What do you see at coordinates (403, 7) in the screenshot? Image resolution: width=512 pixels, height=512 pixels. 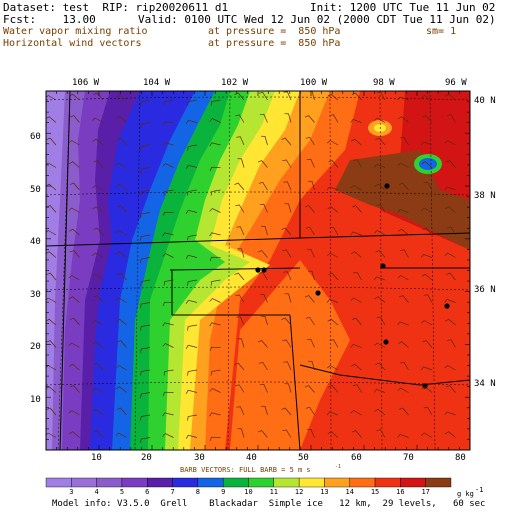 I see `init-time-label: Init: 1200 UTC Tue 11 Jun 02` at bounding box center [403, 7].